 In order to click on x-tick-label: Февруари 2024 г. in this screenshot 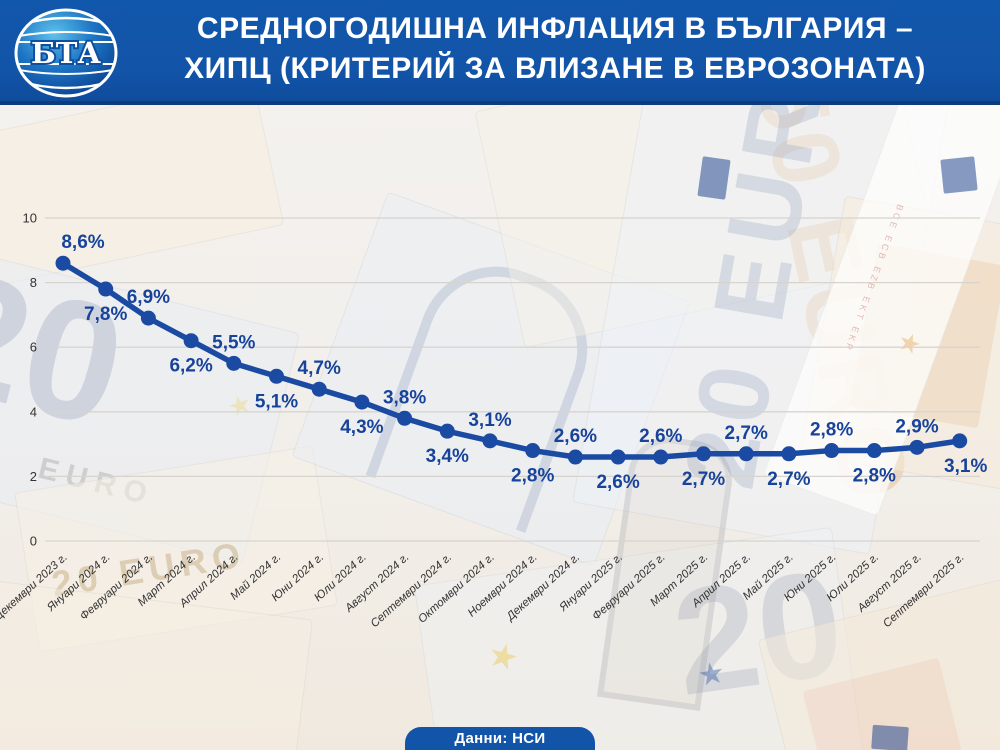, I will do `click(116, 586)`.